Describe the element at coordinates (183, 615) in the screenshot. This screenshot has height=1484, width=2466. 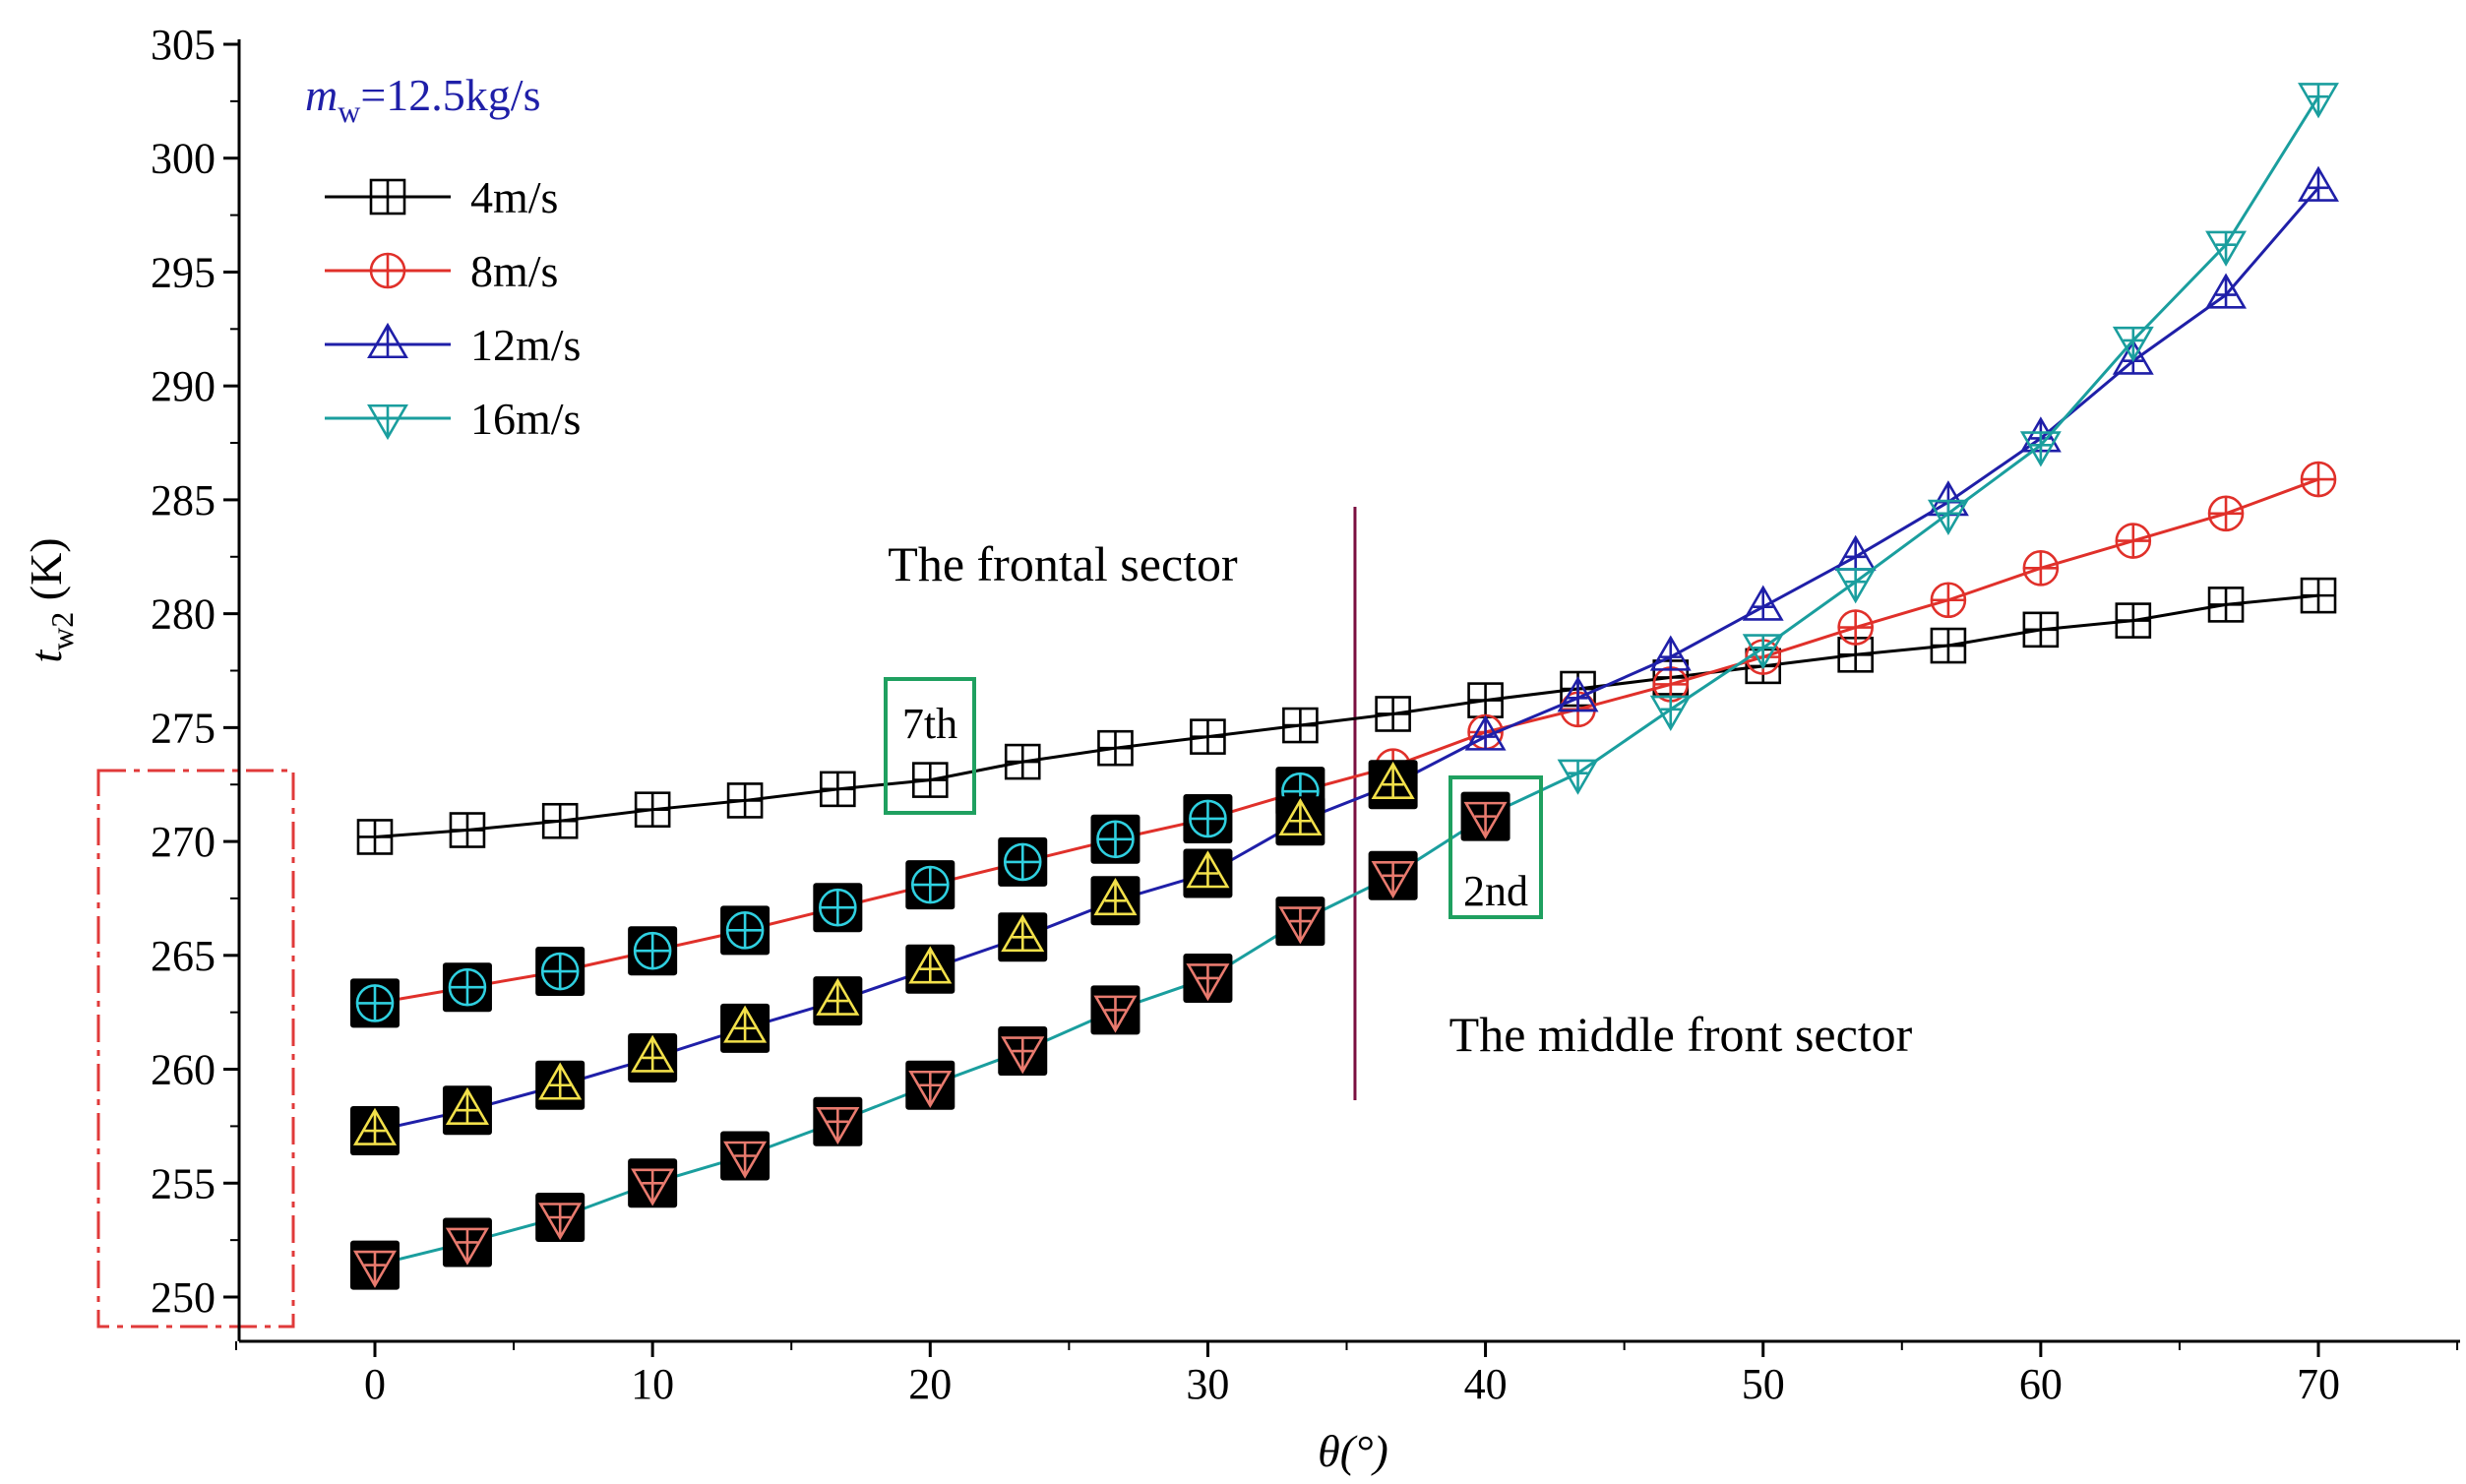
I see `y-tick-label: 280` at that location.